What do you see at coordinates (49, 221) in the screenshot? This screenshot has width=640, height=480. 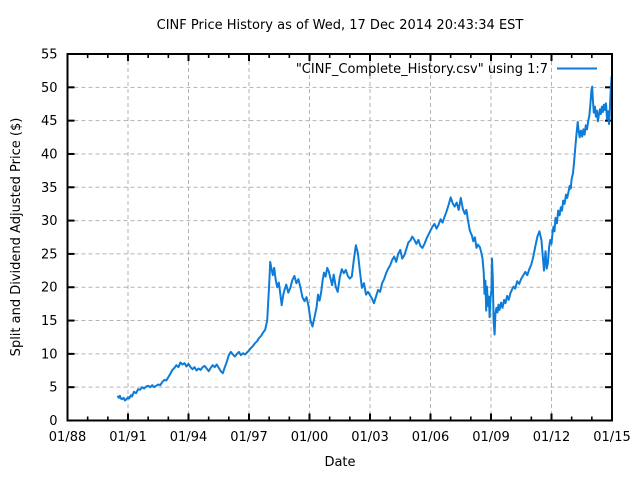 I see `y-tick-label: 30` at bounding box center [49, 221].